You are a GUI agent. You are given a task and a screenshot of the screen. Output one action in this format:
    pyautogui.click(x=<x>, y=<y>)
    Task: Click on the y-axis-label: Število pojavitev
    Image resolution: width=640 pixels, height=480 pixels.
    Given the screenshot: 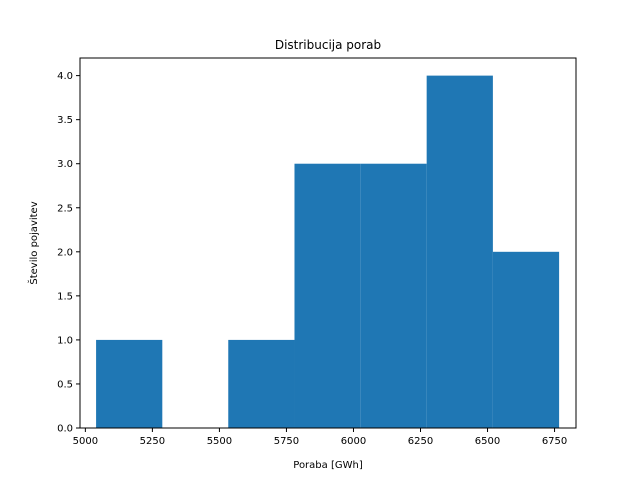 What is the action you would take?
    pyautogui.click(x=33, y=242)
    